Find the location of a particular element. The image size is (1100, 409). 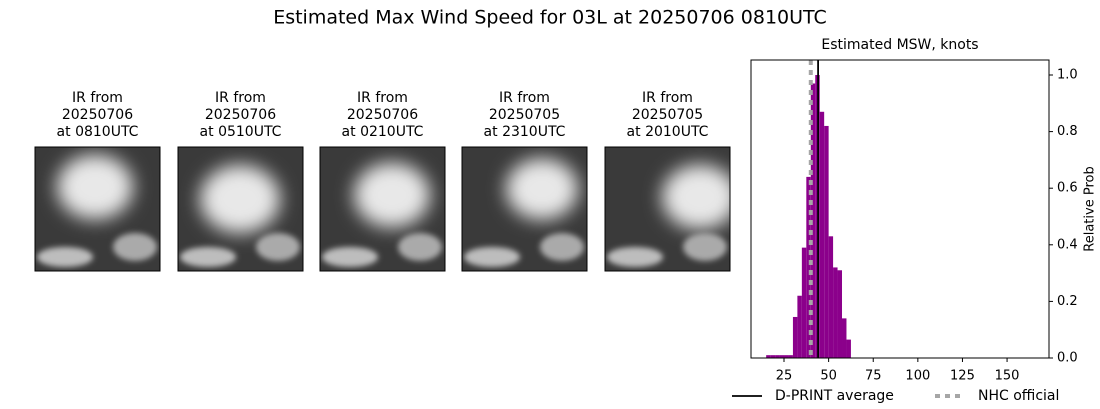

image-caption: at 2010UTC is located at coordinates (668, 132).